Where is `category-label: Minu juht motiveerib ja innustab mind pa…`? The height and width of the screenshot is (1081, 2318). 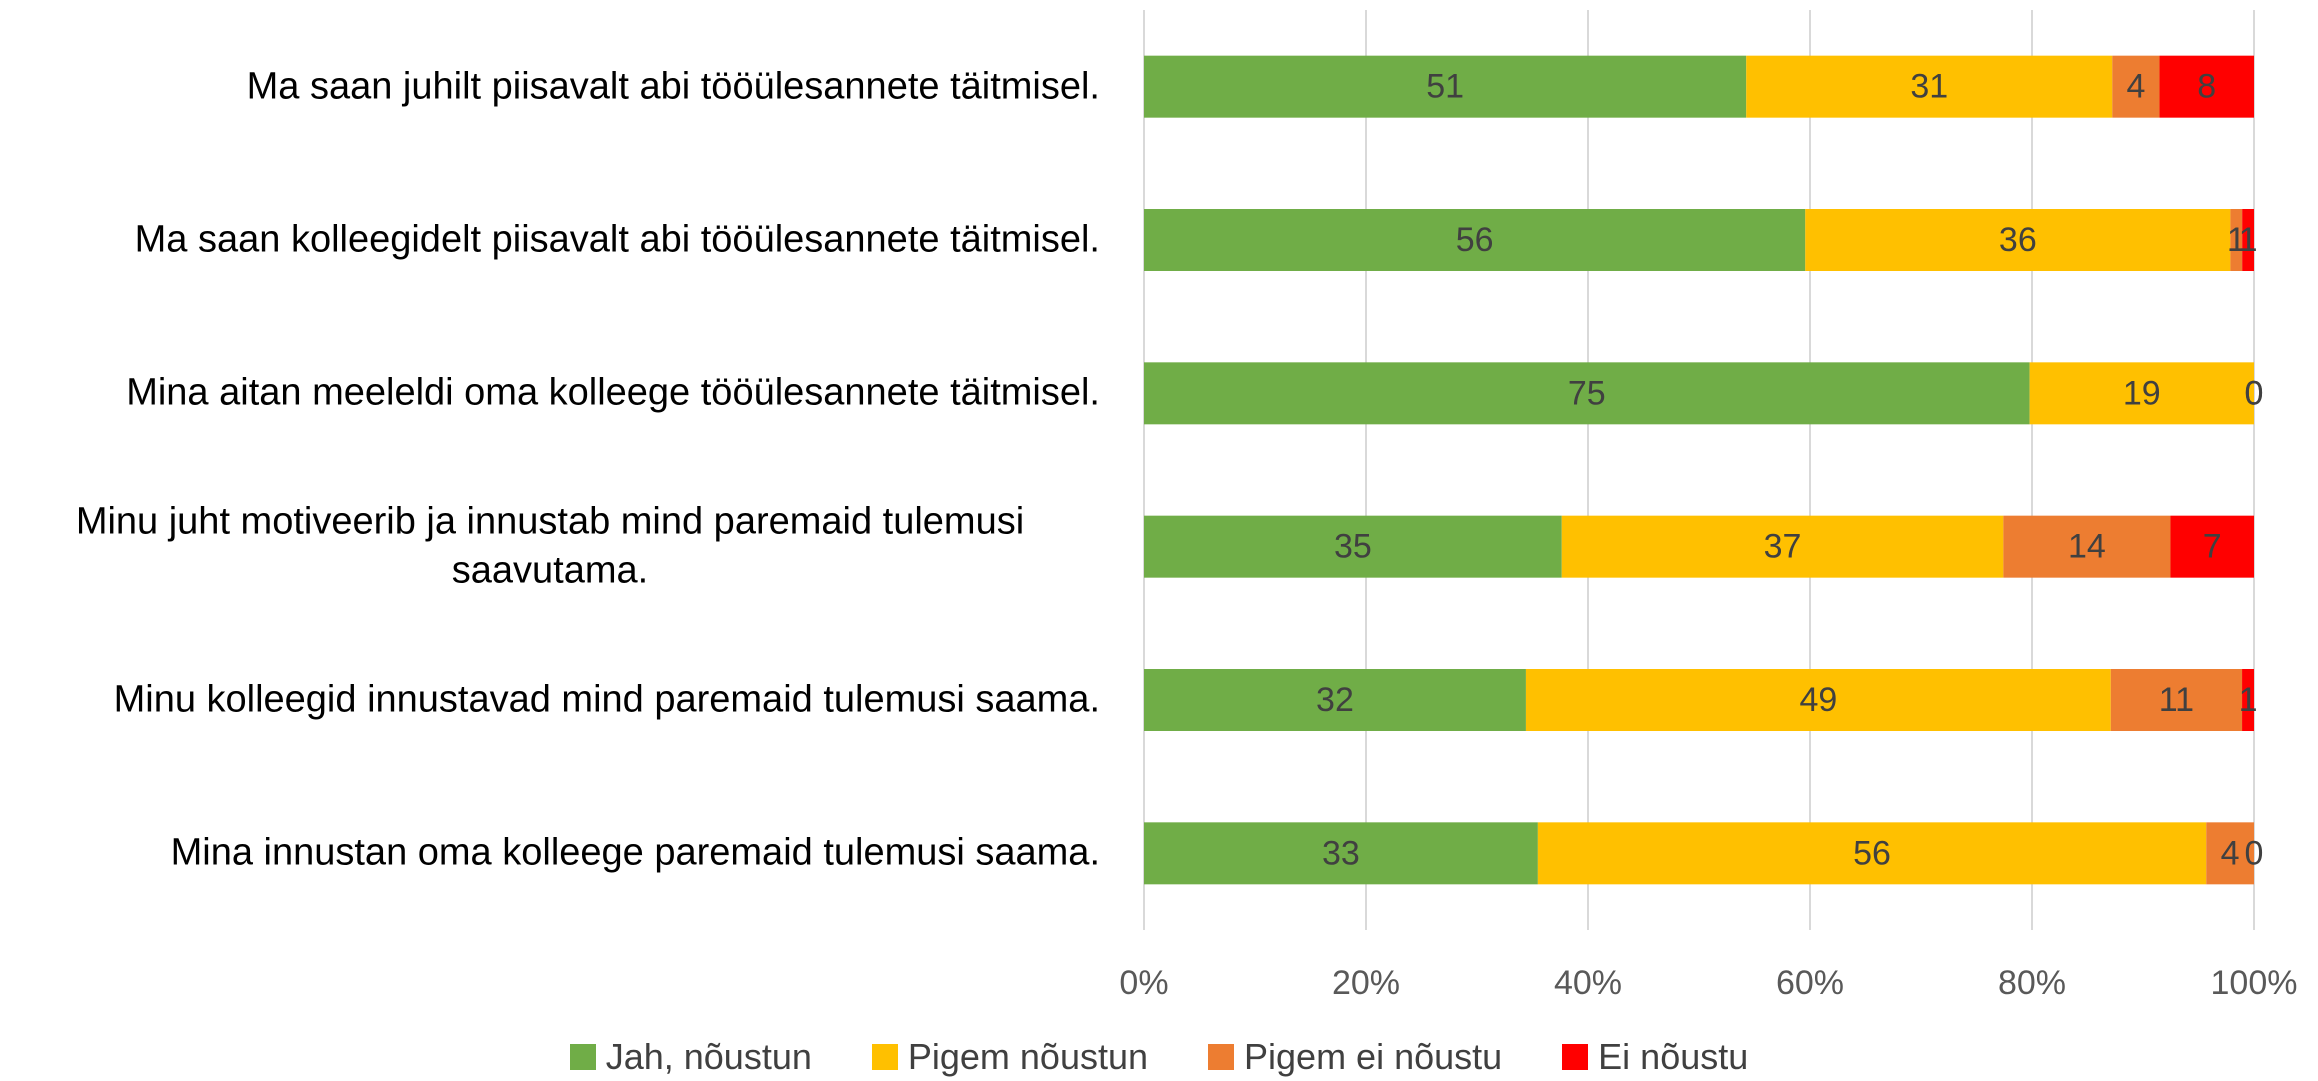
category-label: Minu juht motiveerib ja innustab mind pa… is located at coordinates (550, 546).